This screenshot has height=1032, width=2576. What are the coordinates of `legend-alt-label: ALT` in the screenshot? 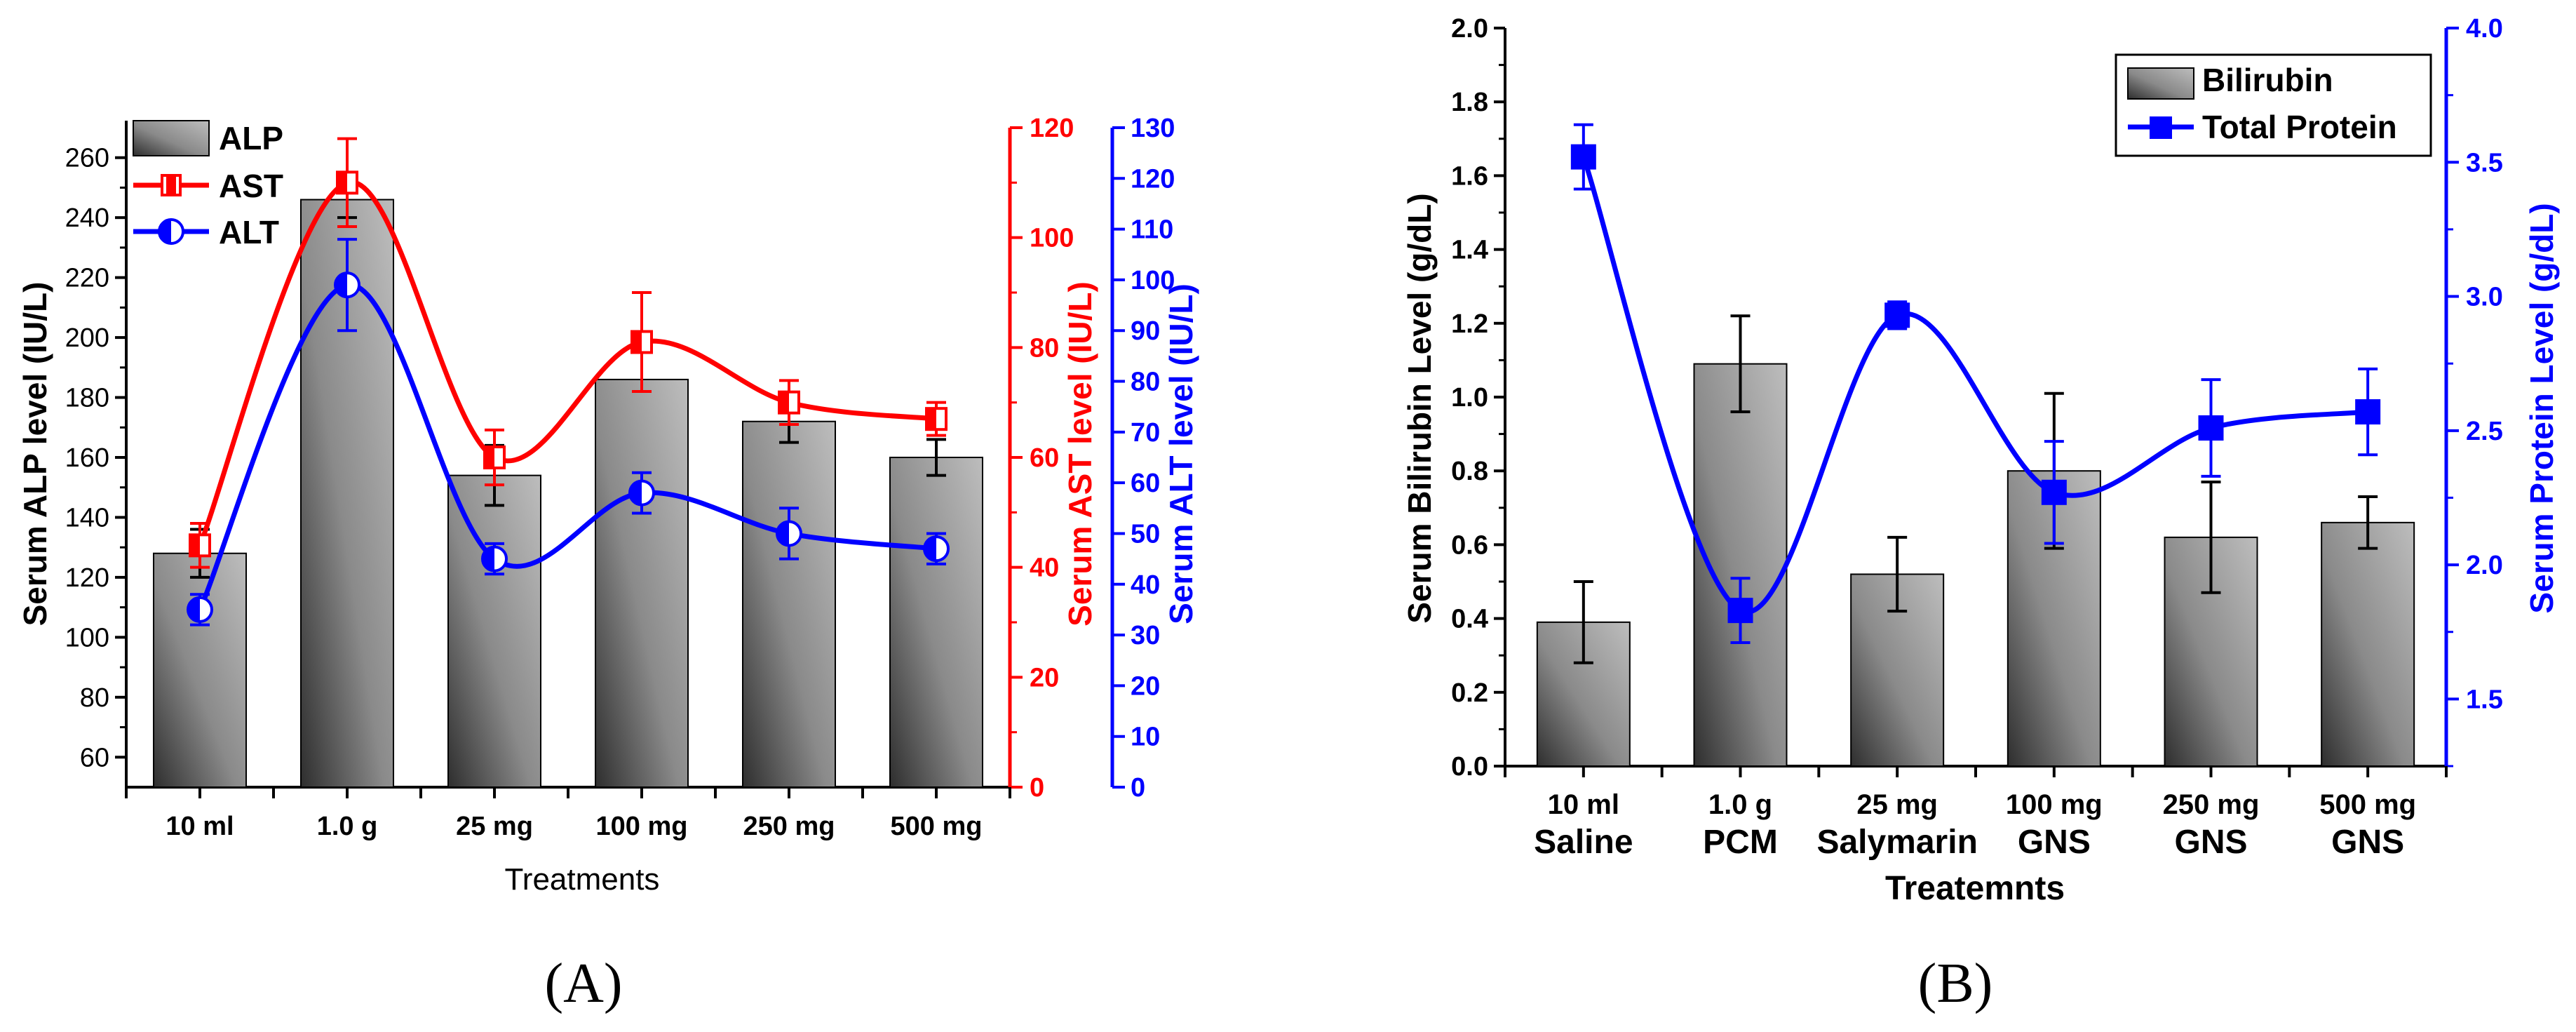 It's located at (249, 232).